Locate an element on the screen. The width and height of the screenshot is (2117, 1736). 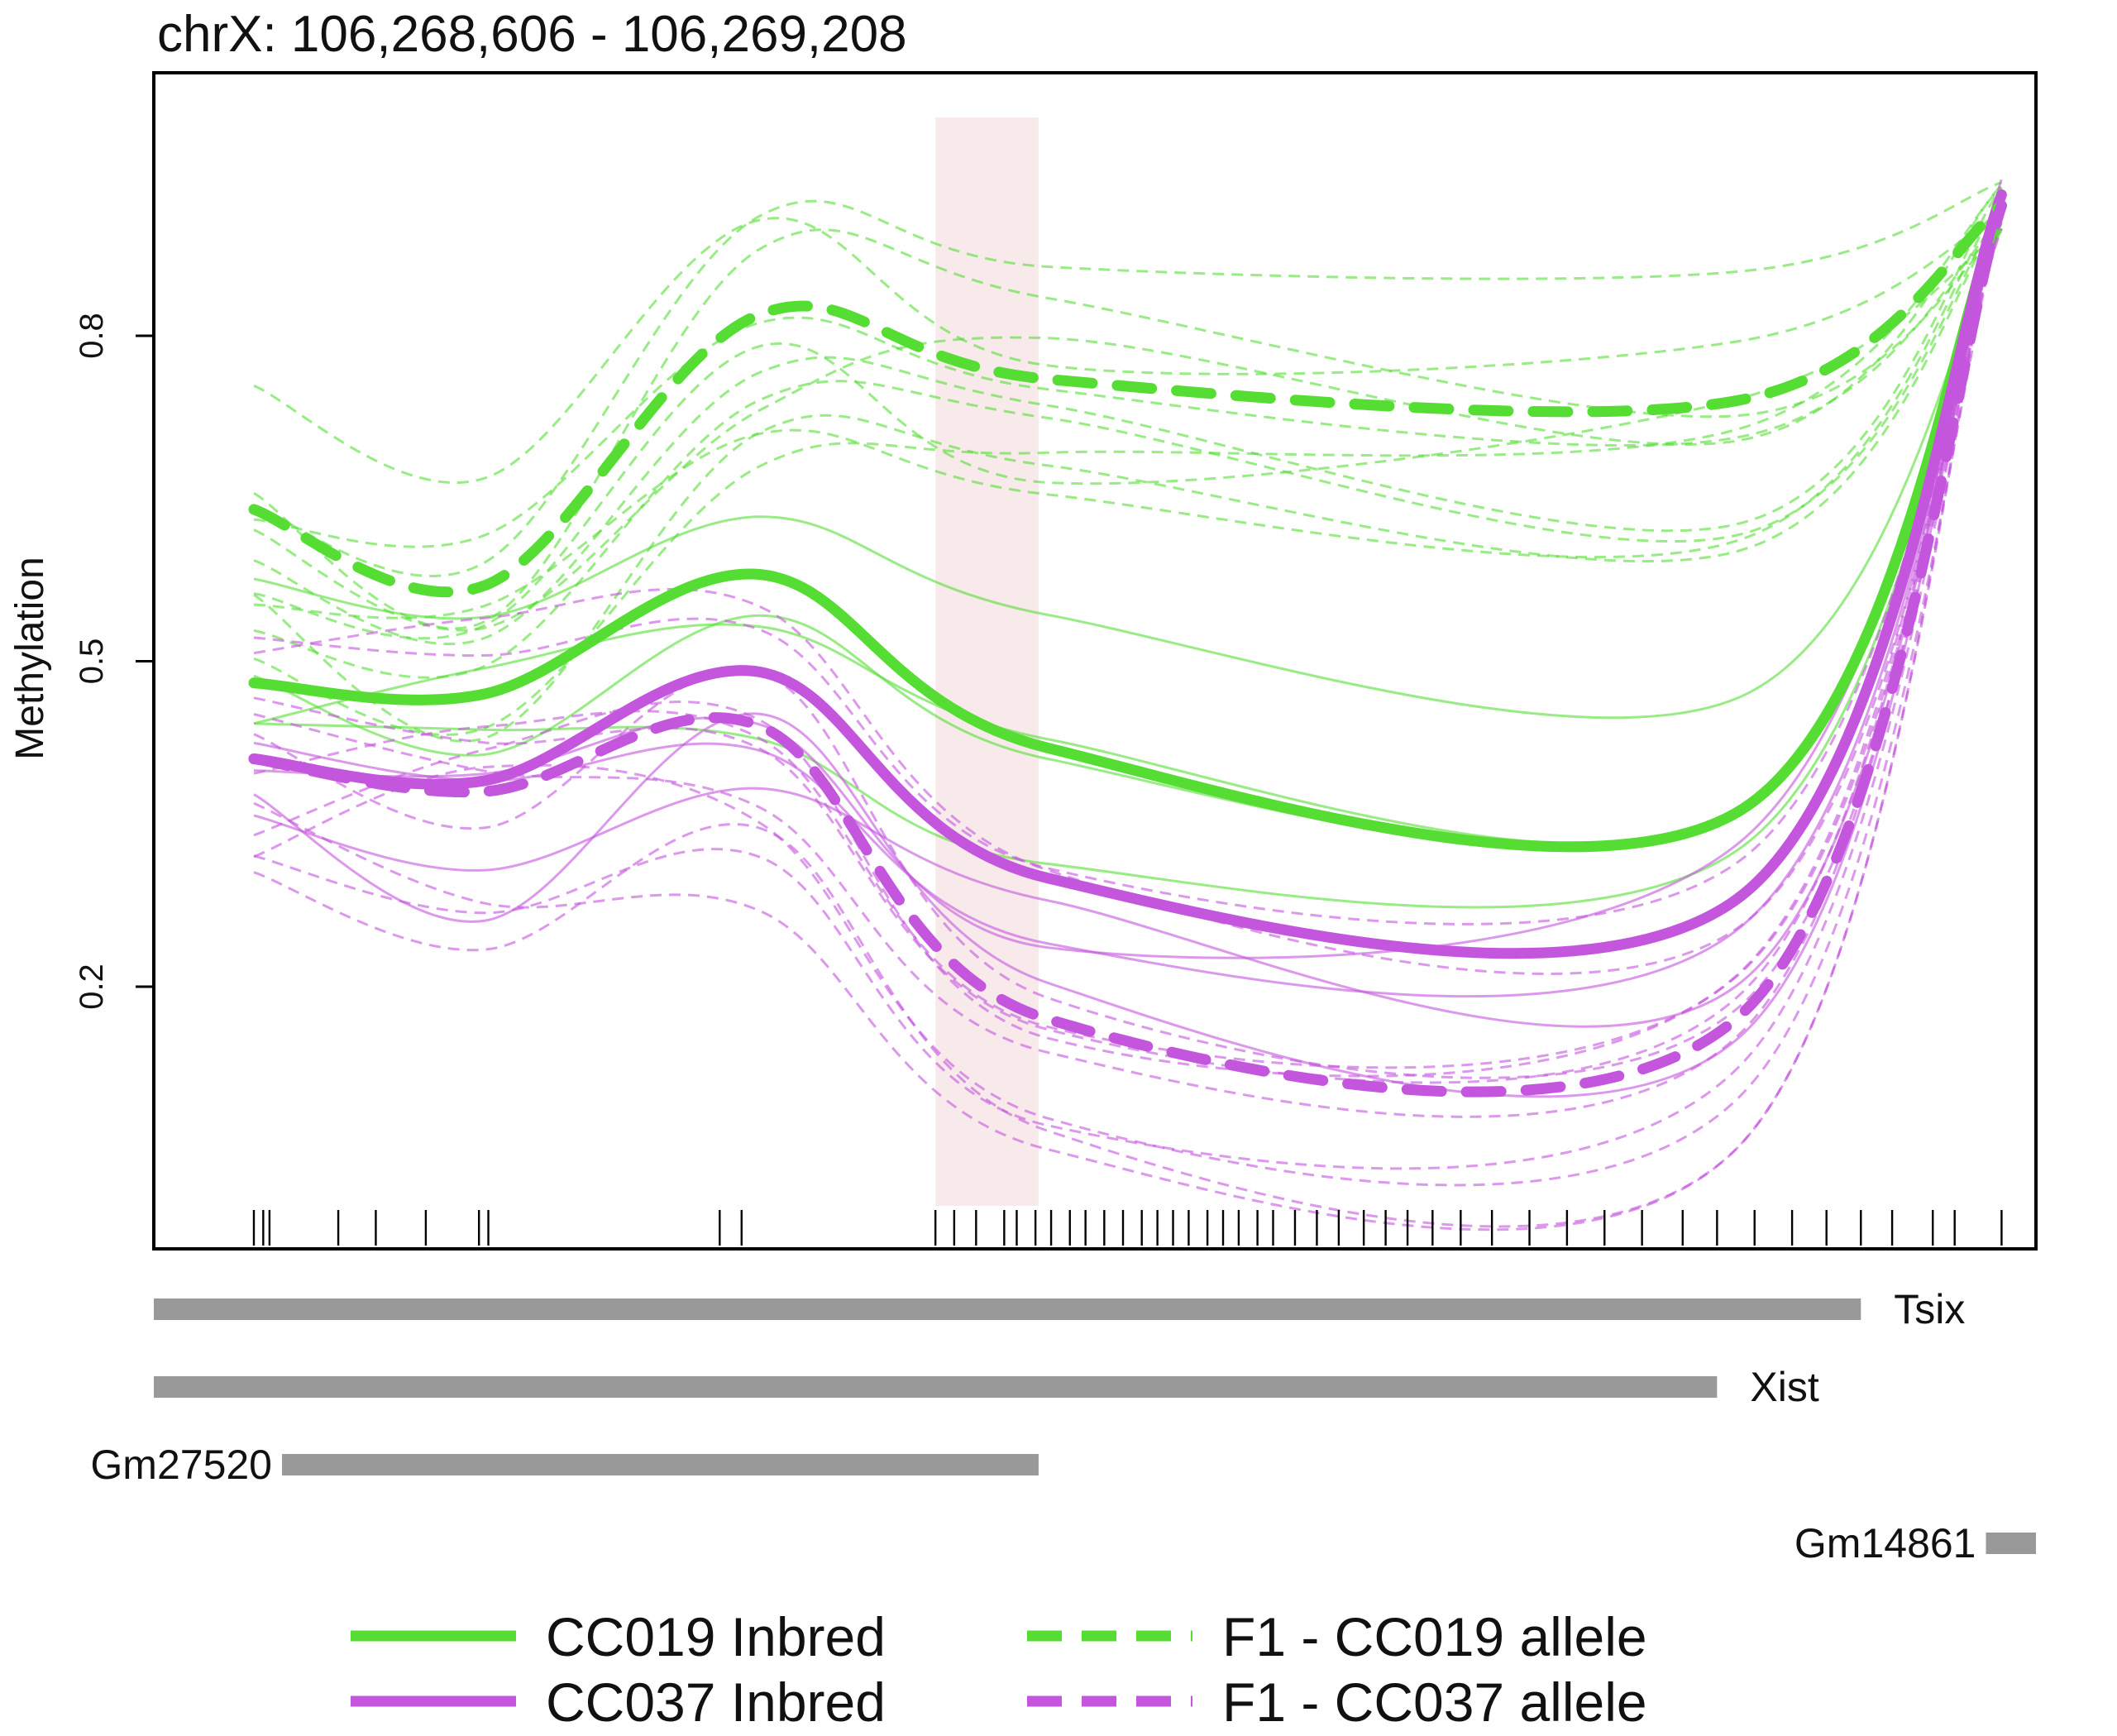
legend-label: F1 - CC037 allele is located at coordinates (1434, 1702).